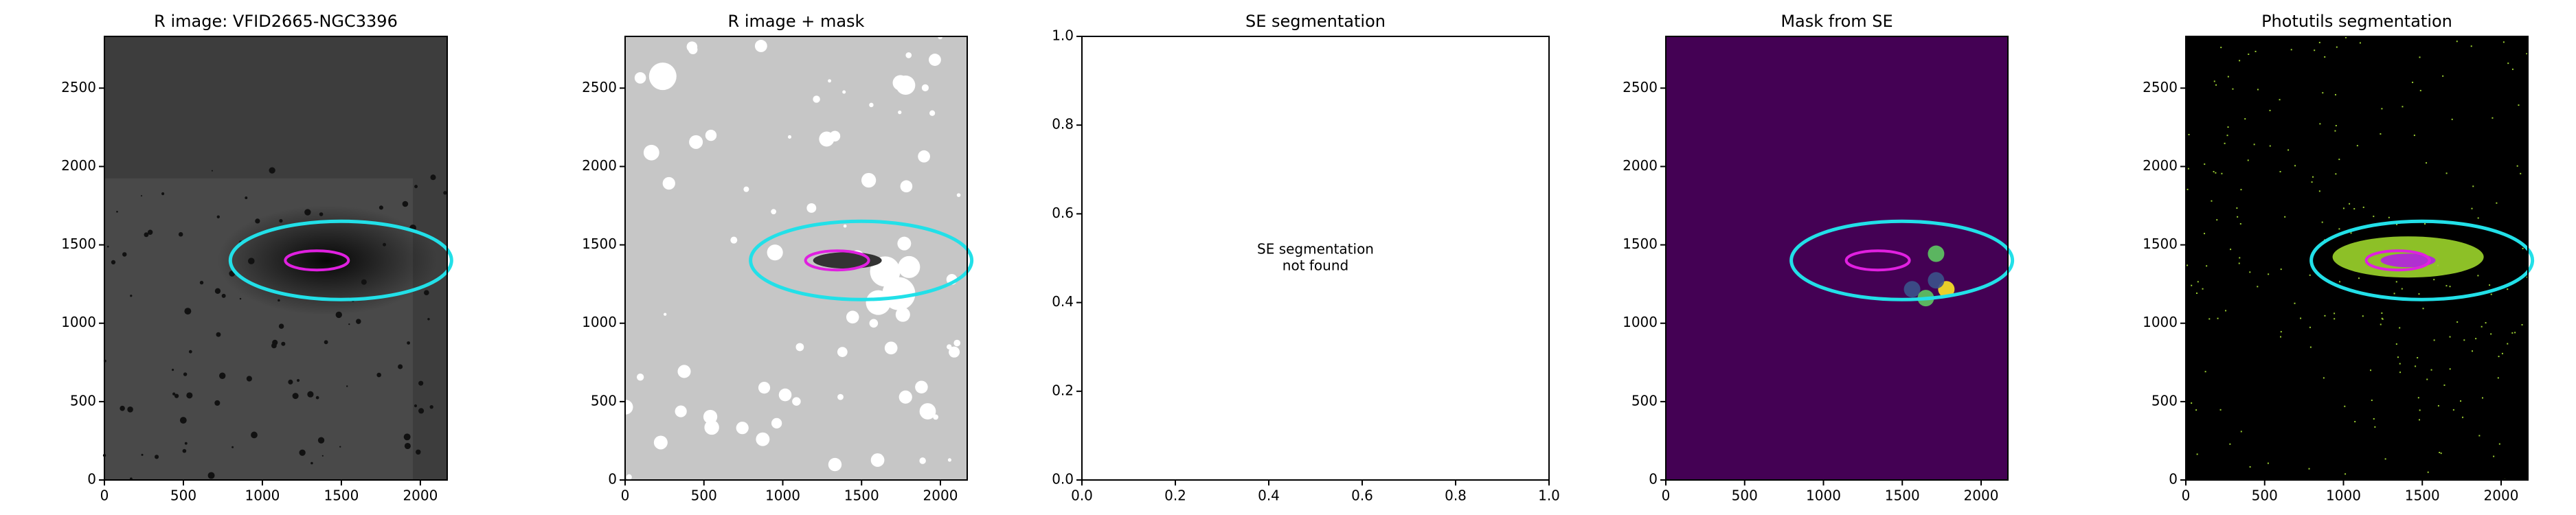  What do you see at coordinates (183, 496) in the screenshot?
I see `x-tick-label: 500` at bounding box center [183, 496].